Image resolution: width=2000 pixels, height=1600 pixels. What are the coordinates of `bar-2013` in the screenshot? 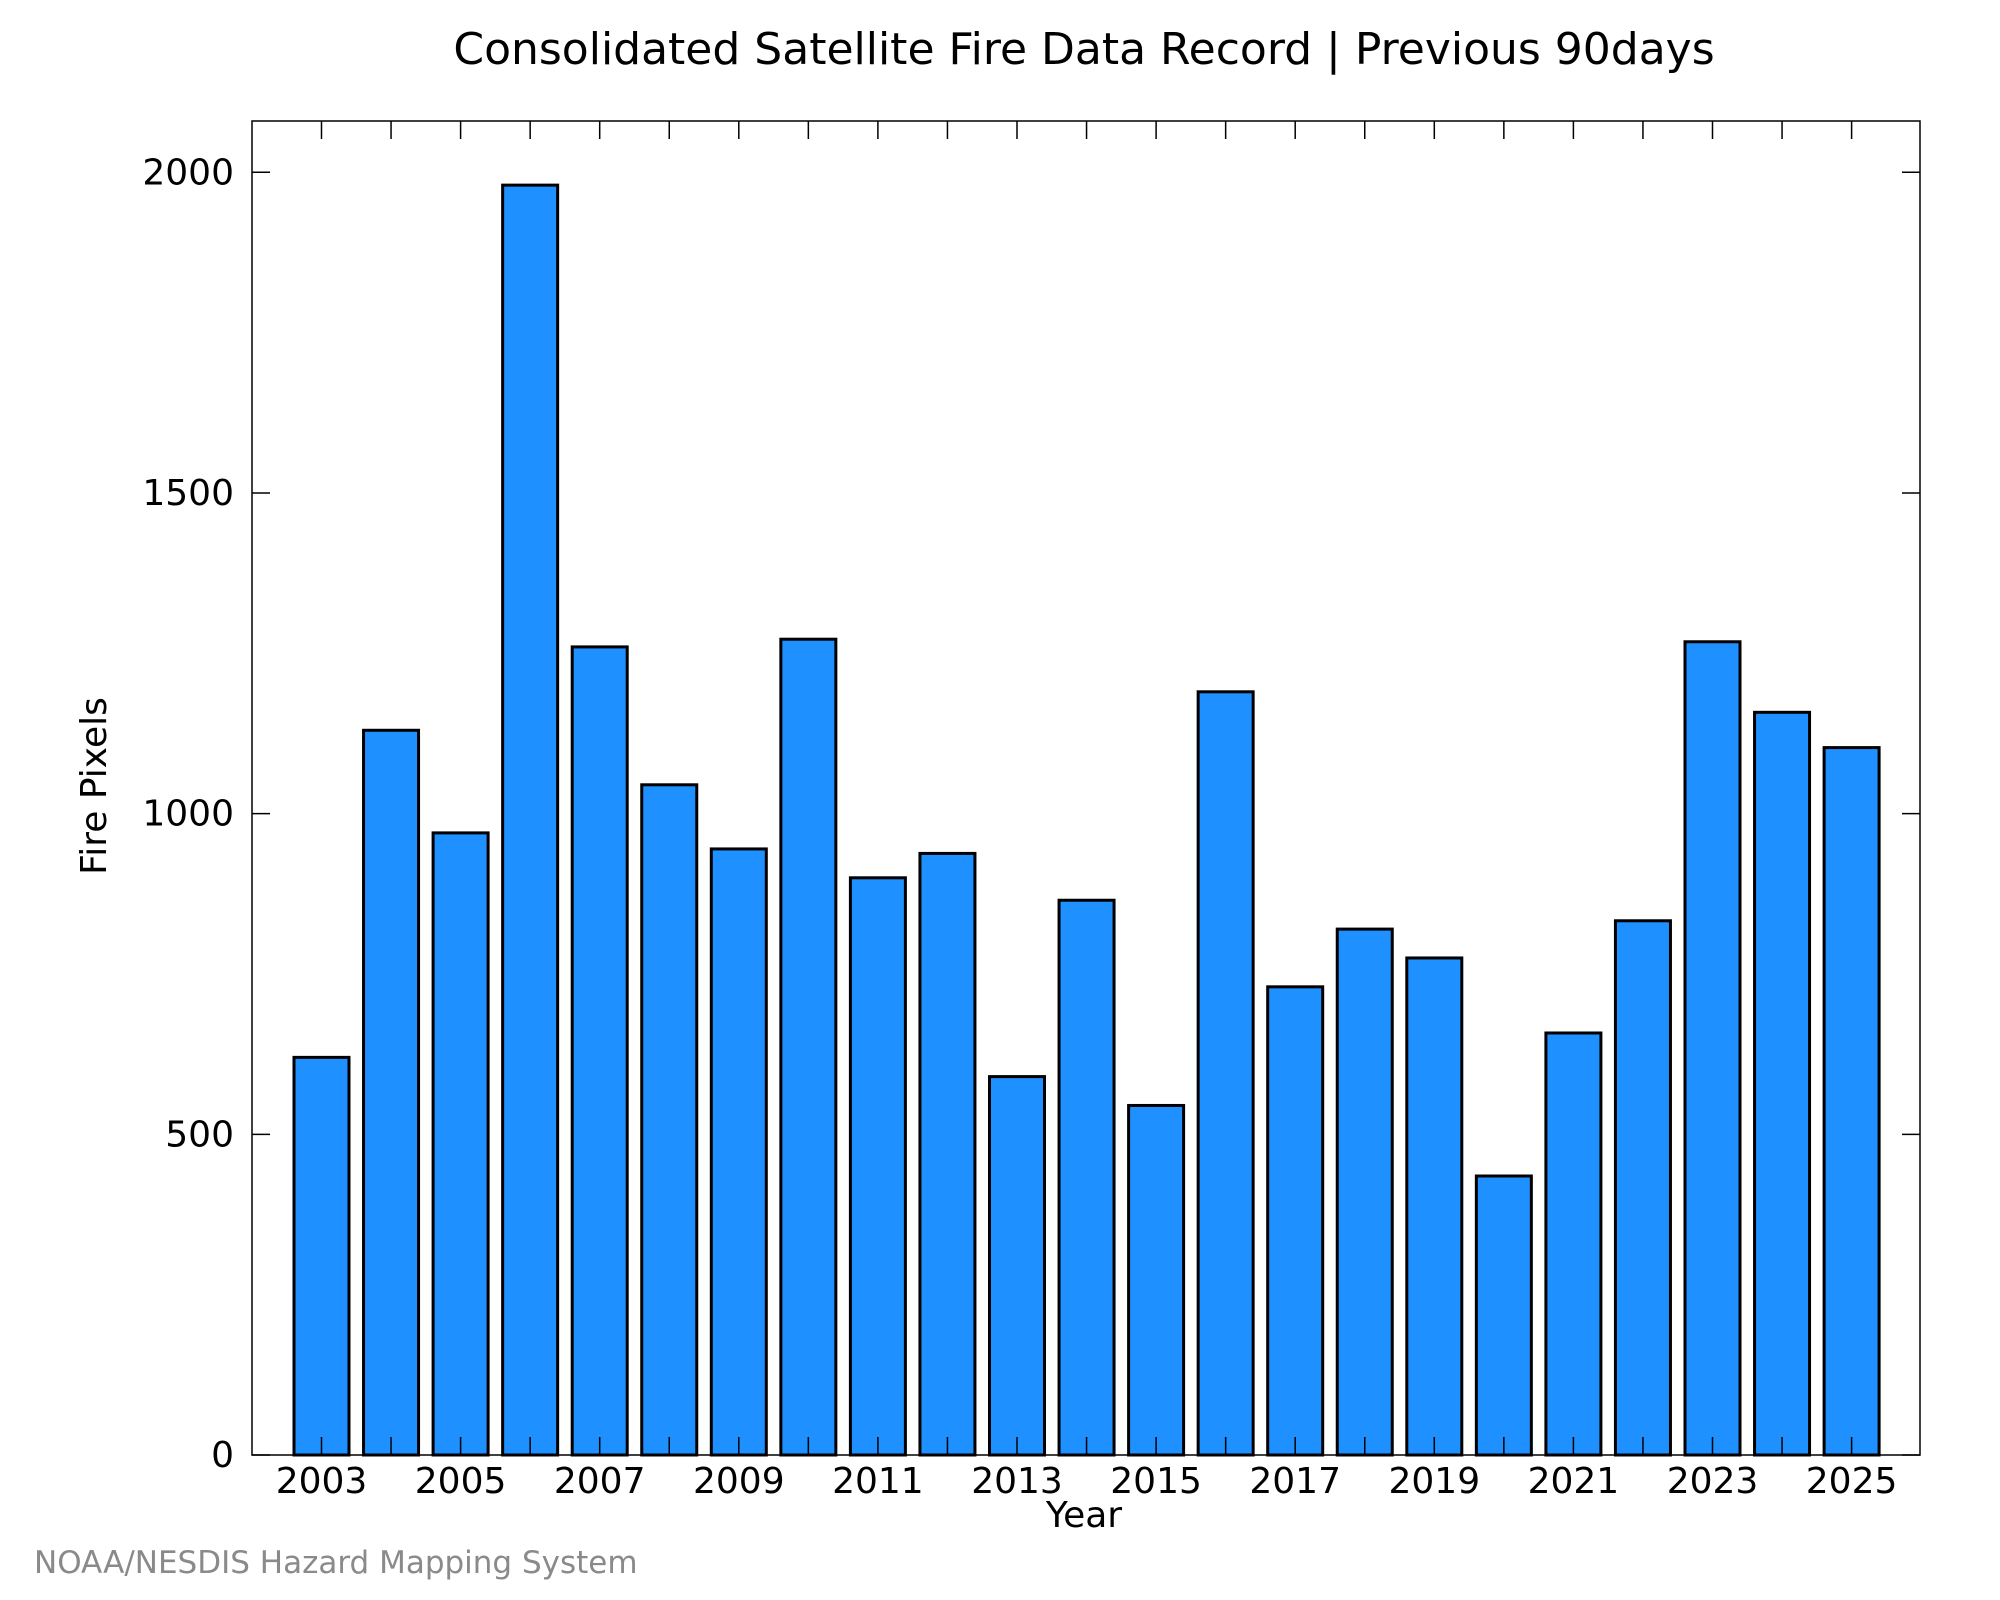 It's located at (1017, 1266).